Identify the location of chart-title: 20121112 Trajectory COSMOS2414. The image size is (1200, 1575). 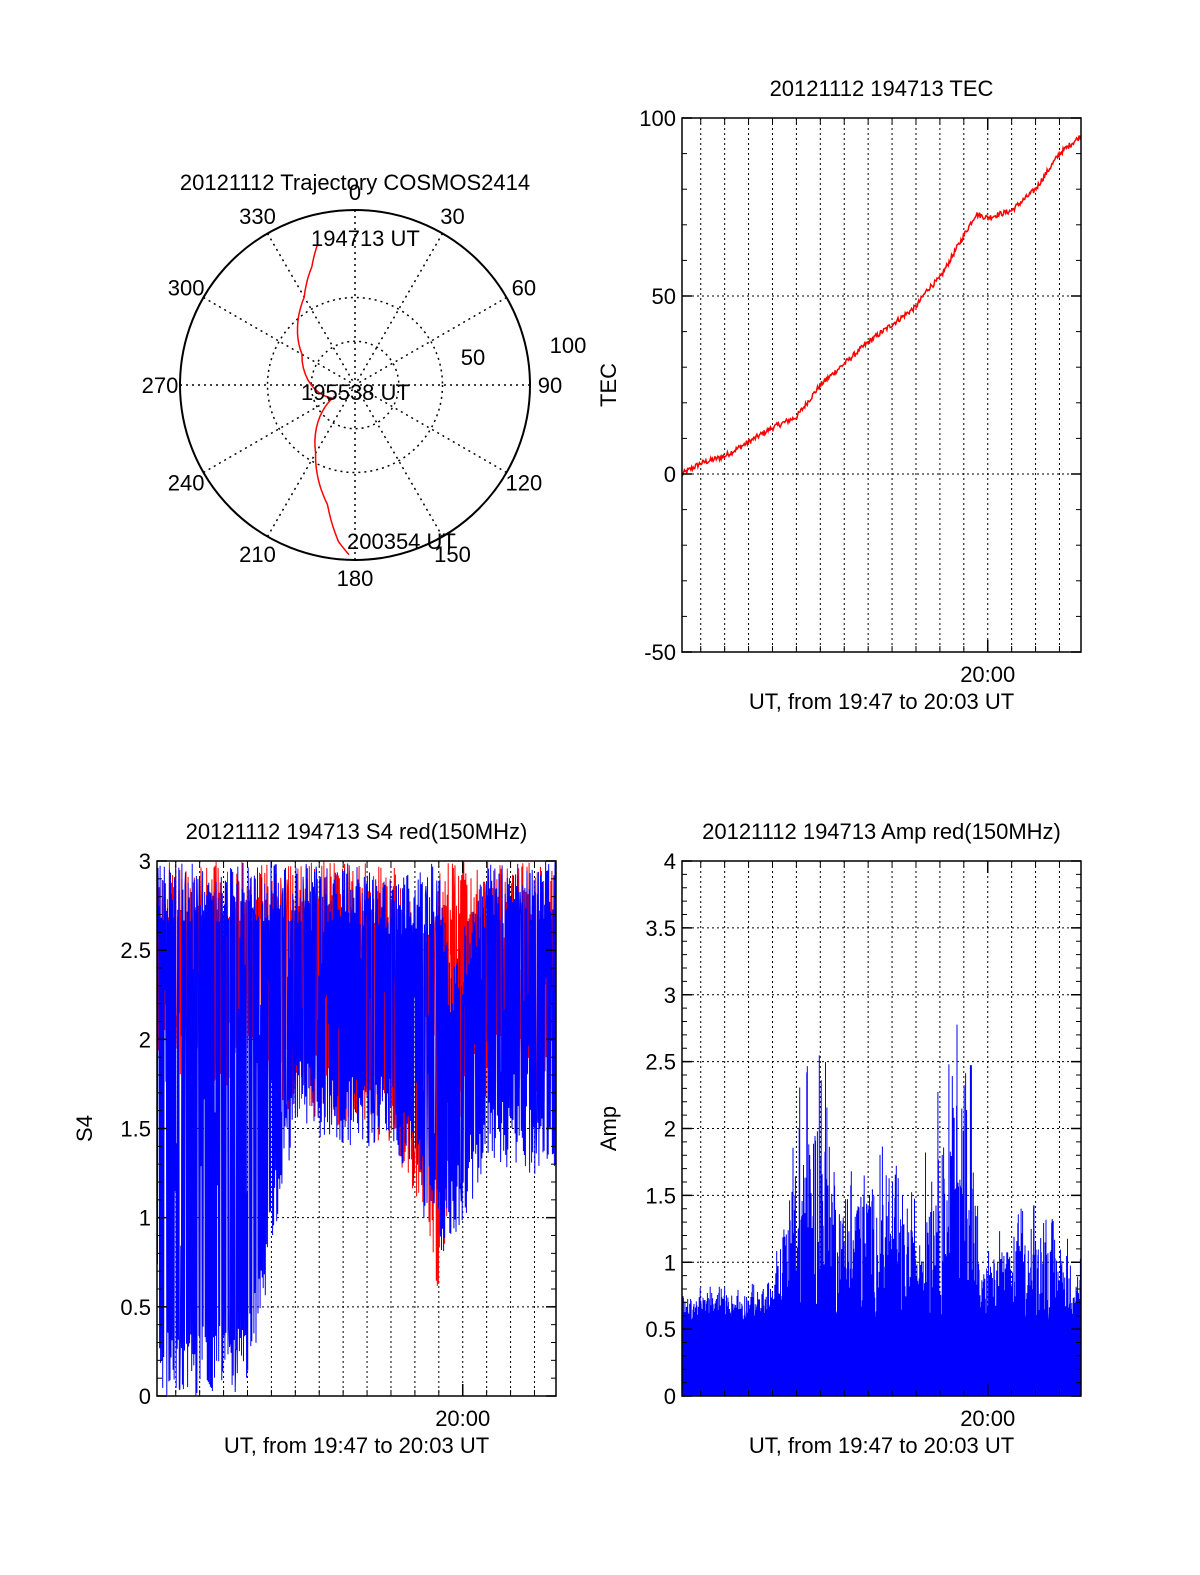
(355, 182).